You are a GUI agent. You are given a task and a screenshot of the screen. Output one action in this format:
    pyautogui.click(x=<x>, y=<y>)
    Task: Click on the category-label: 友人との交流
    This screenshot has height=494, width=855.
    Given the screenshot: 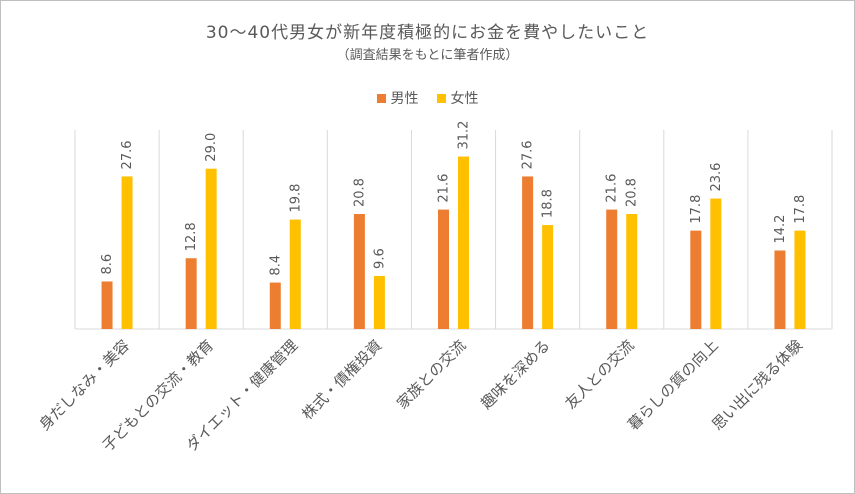 What is the action you would take?
    pyautogui.click(x=599, y=374)
    